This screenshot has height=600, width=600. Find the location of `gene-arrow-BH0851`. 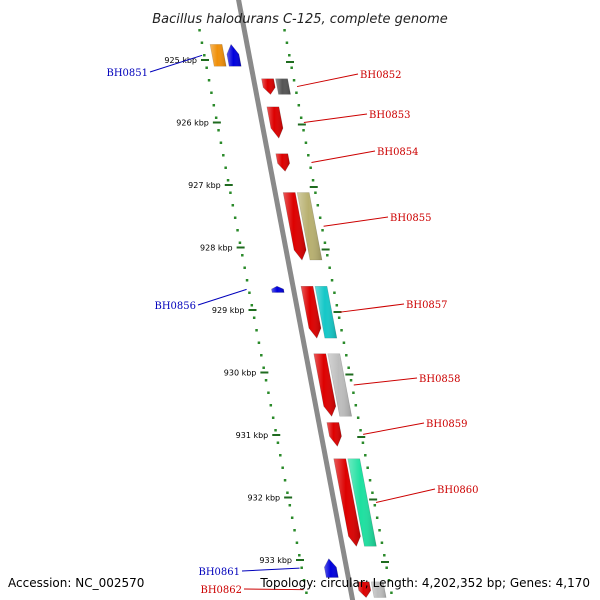

gene-arrow-BH0851 is located at coordinates (234, 55).